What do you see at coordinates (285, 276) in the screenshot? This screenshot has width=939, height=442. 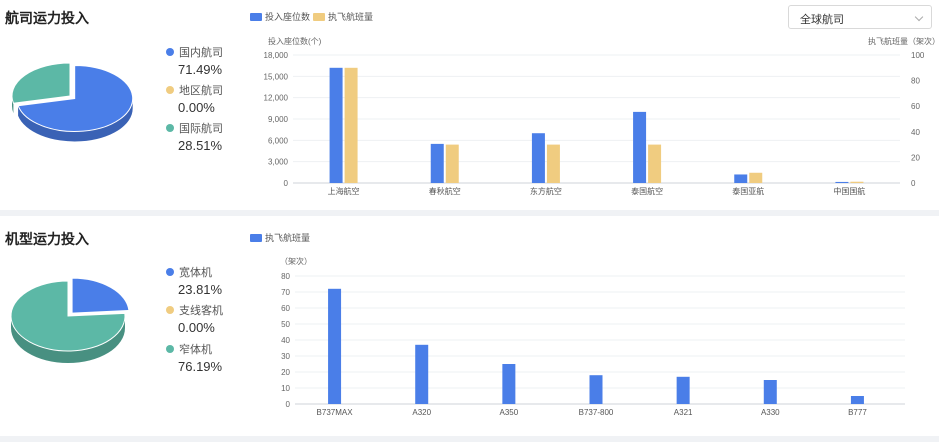 I see `y-tick: 80` at bounding box center [285, 276].